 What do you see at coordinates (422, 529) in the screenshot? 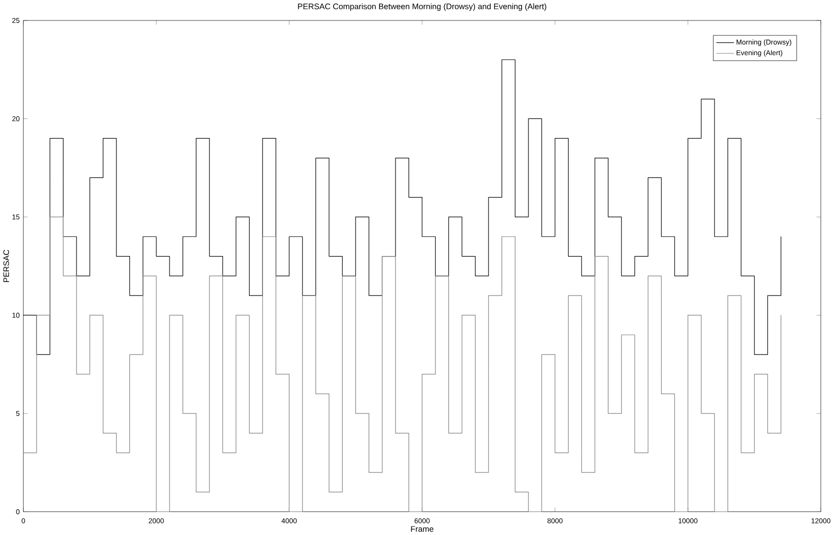
I see `x-axis-title: Frame` at bounding box center [422, 529].